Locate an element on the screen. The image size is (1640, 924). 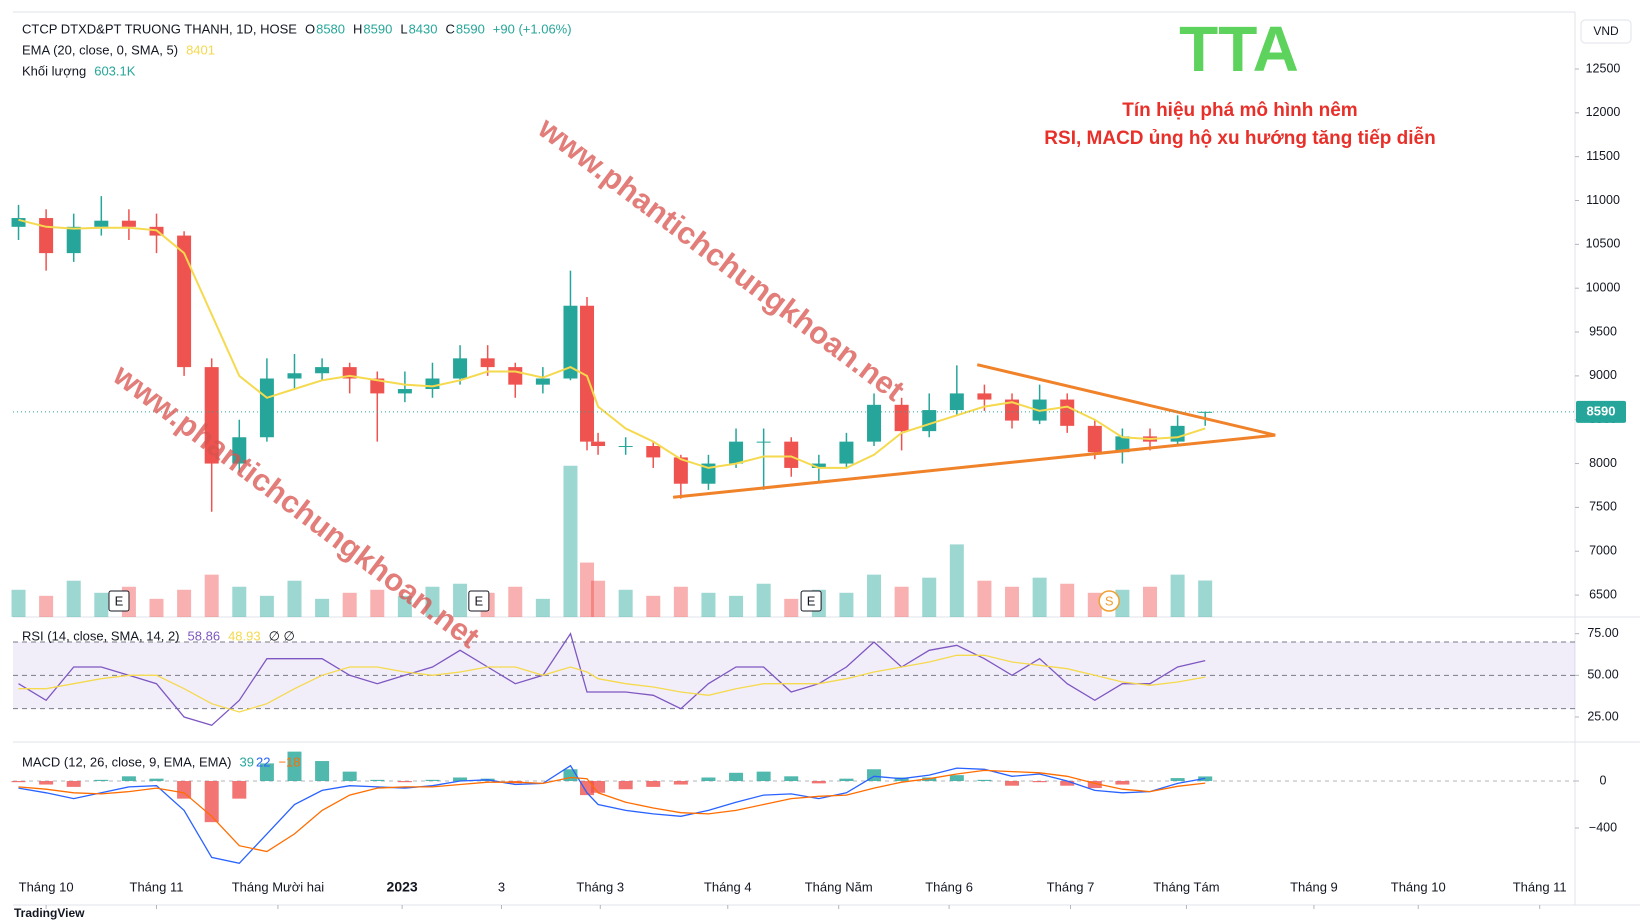
legend-text: C is located at coordinates (449, 28).